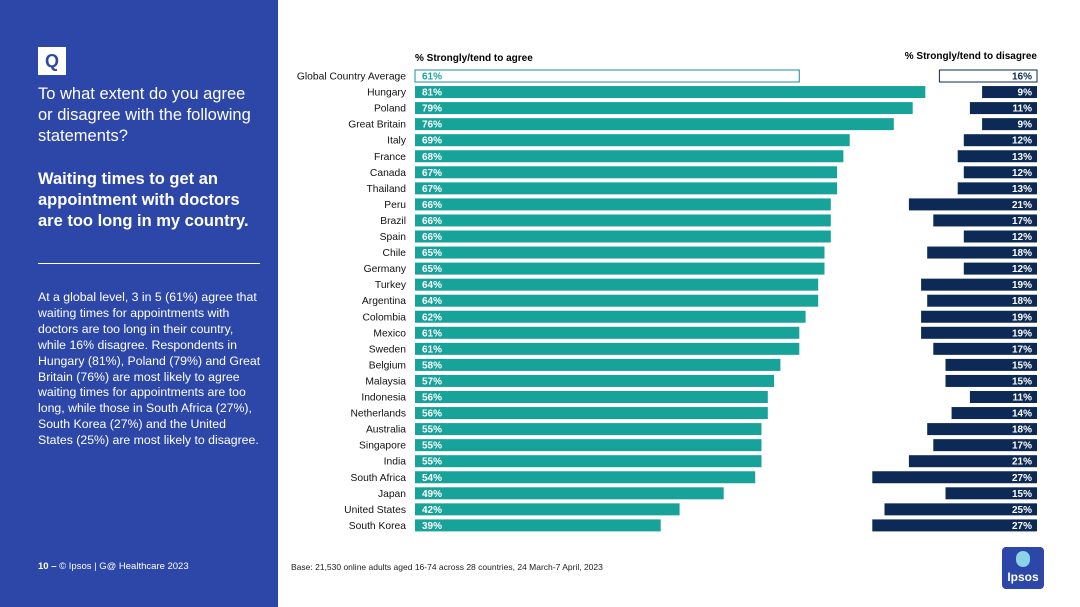 This screenshot has height=607, width=1080. What do you see at coordinates (377, 125) in the screenshot?
I see `category-label: Great Britain` at bounding box center [377, 125].